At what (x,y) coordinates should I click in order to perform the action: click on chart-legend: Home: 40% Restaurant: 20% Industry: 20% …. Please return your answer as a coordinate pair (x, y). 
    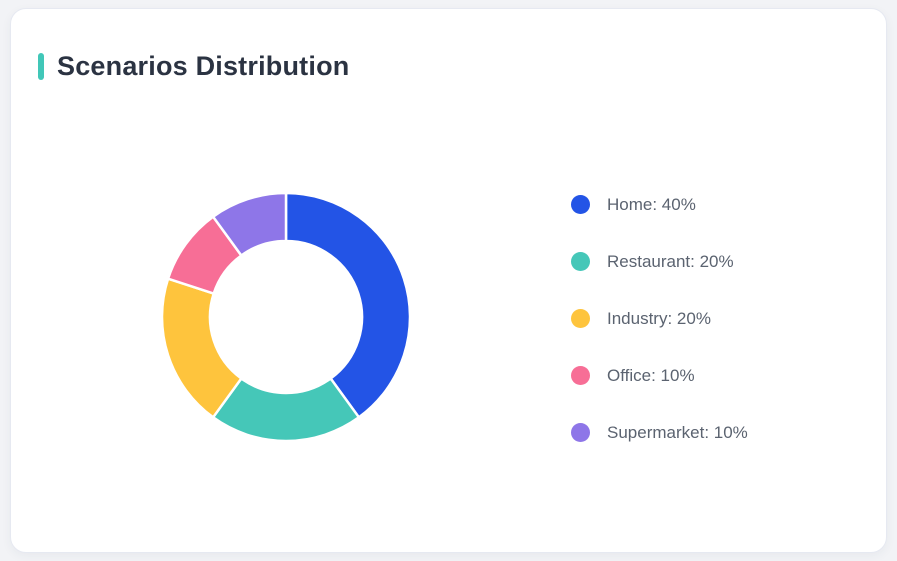
    Looking at the image, I should click on (659, 318).